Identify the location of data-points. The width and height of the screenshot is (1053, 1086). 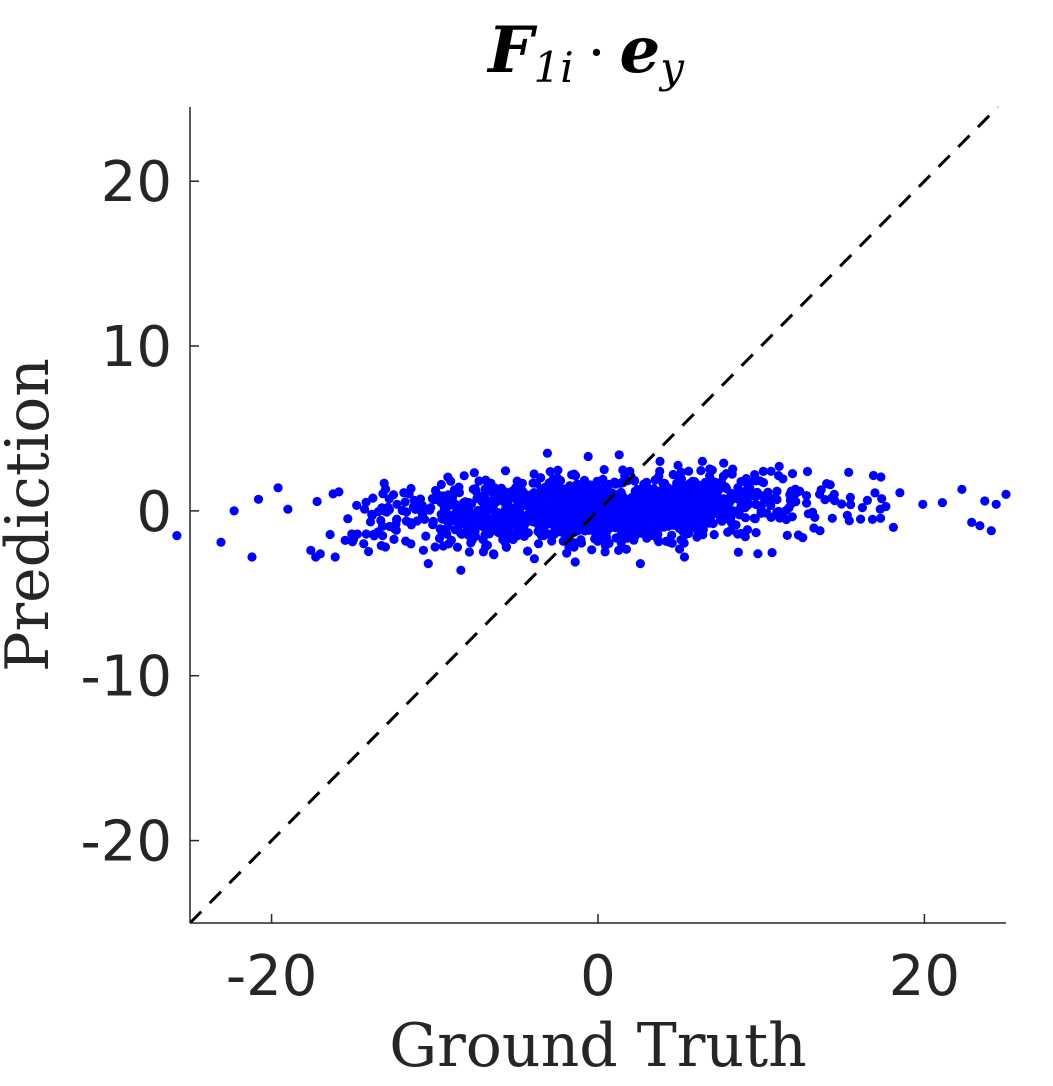
(591, 511).